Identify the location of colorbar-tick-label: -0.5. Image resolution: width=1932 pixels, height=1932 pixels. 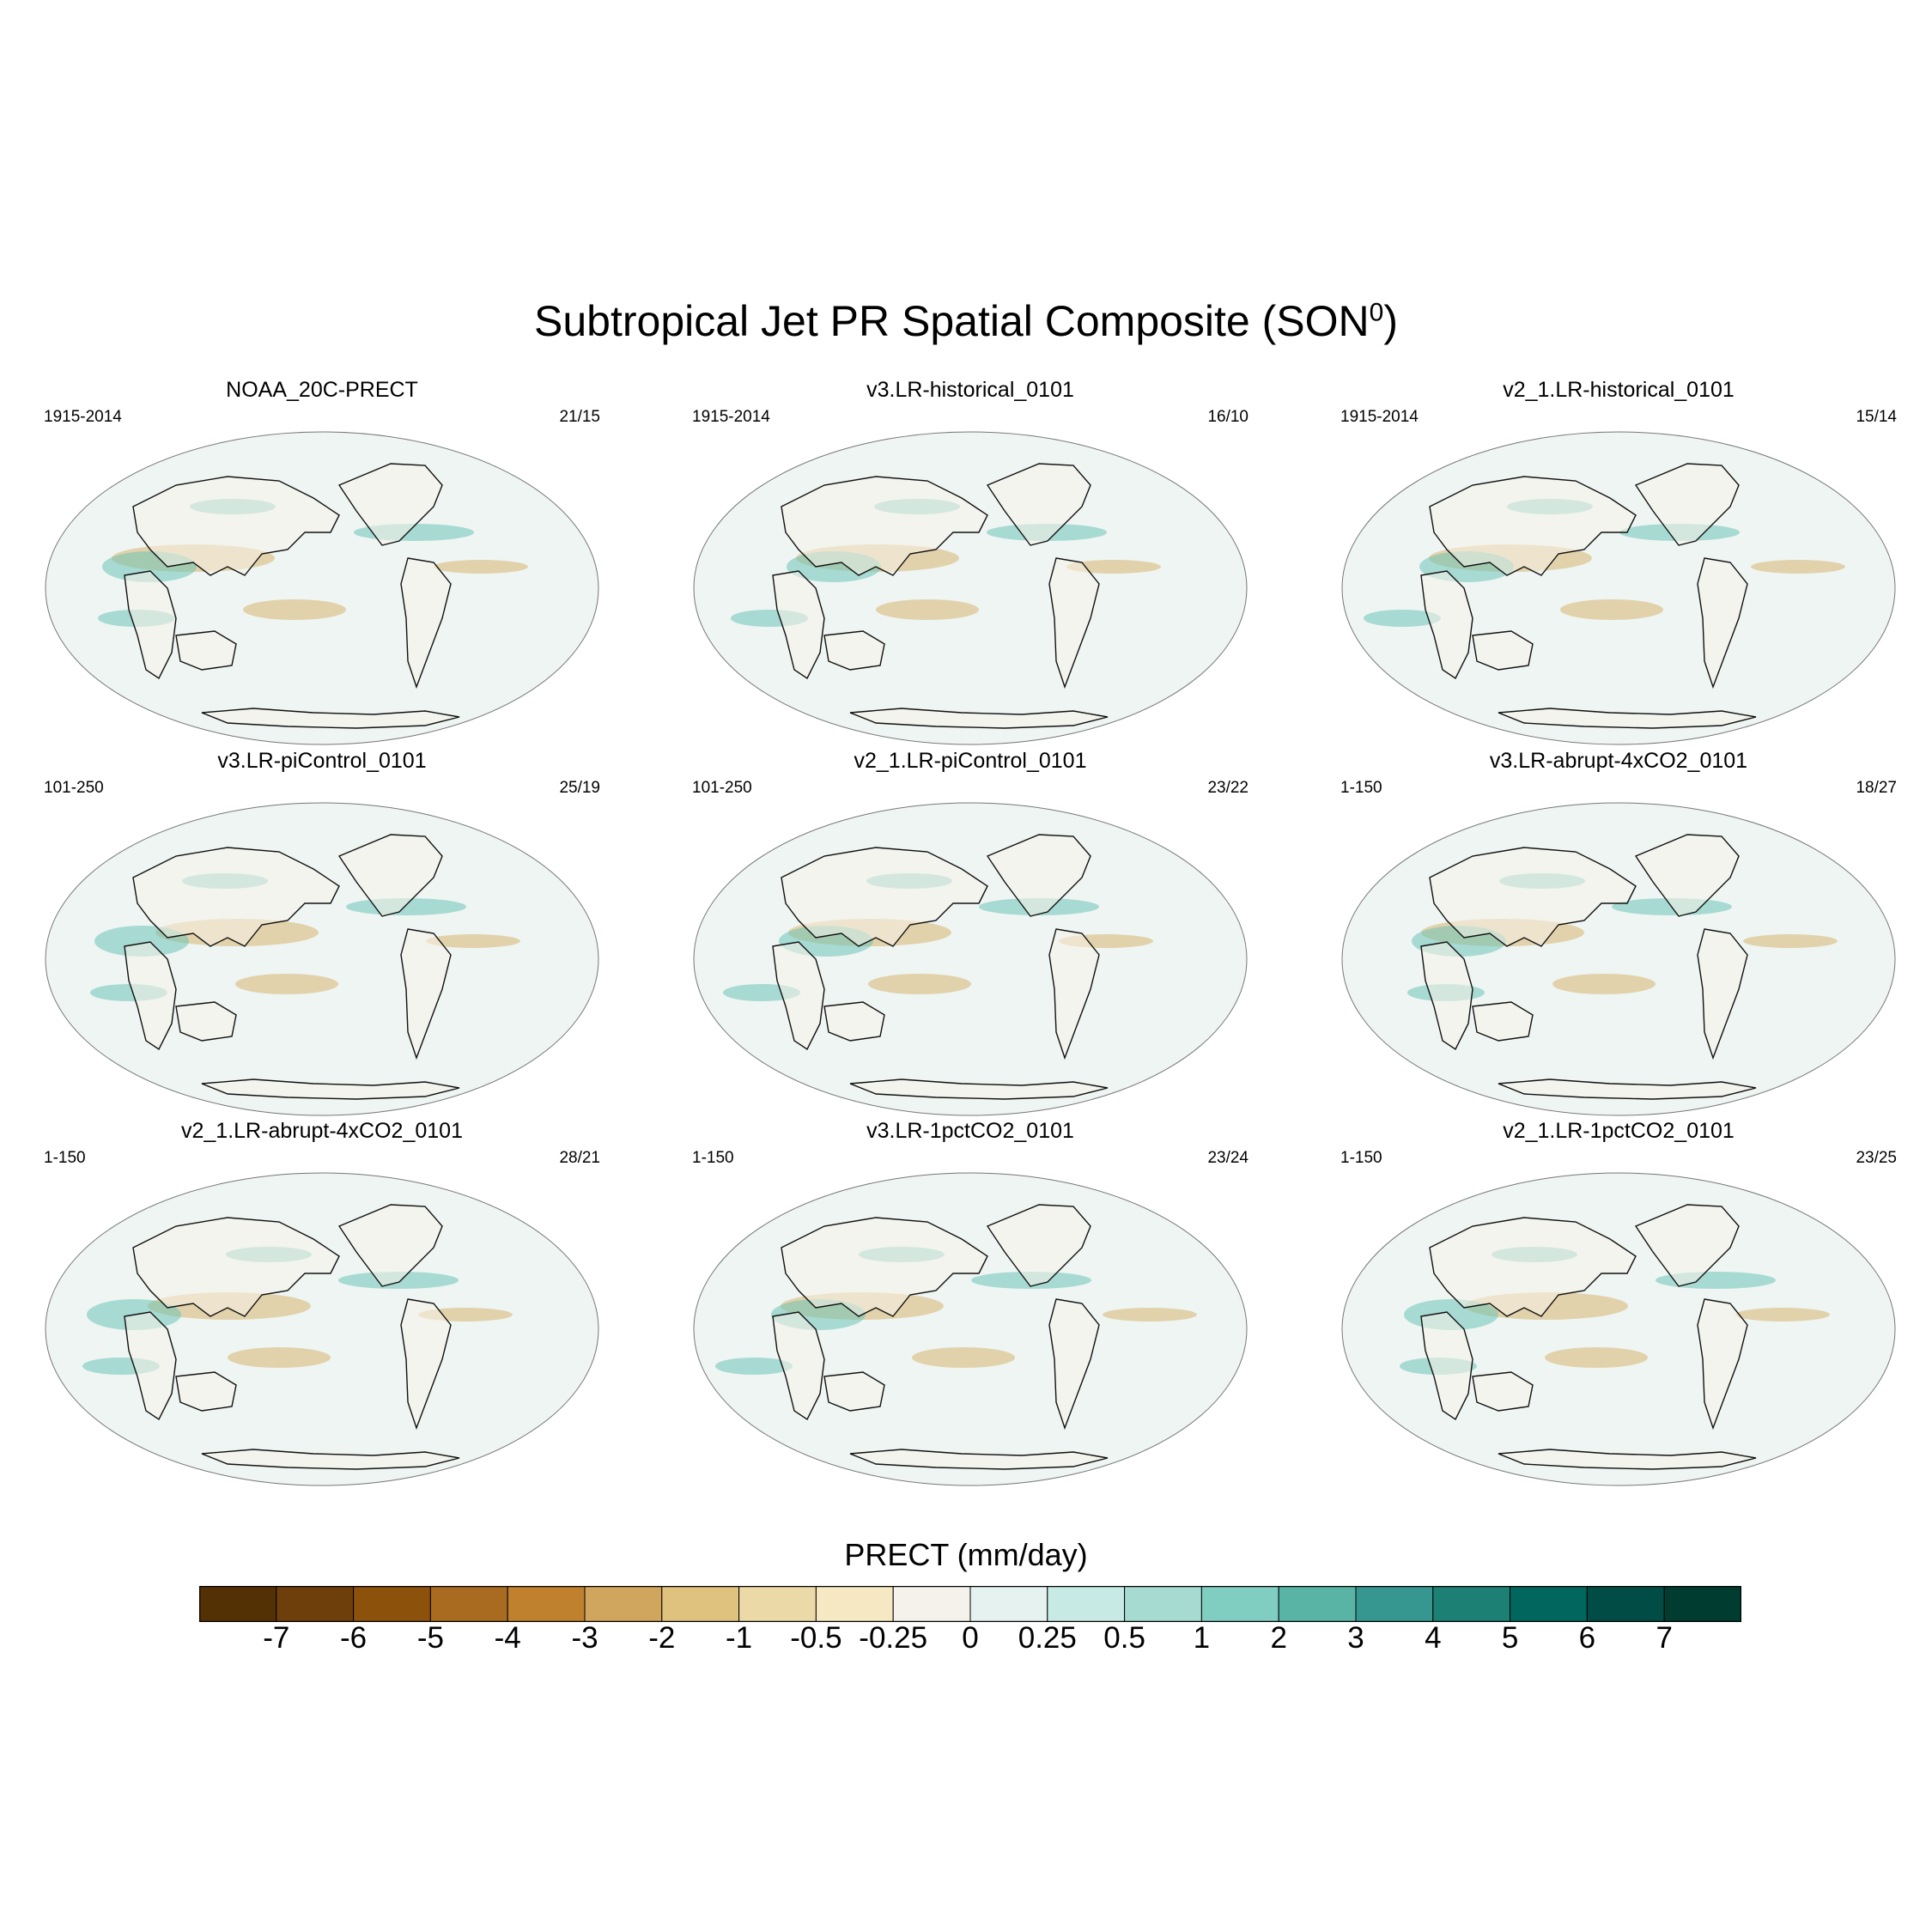
(816, 1638).